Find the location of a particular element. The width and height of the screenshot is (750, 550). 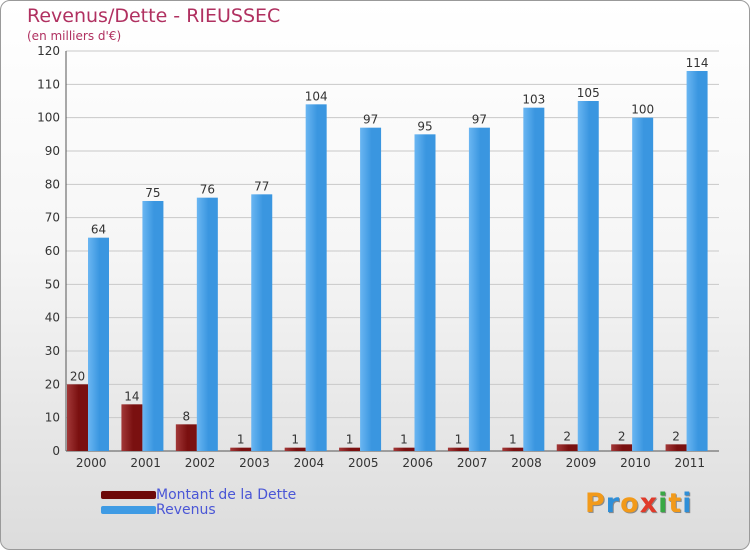

data-label-revenue: 95 is located at coordinates (424, 126).